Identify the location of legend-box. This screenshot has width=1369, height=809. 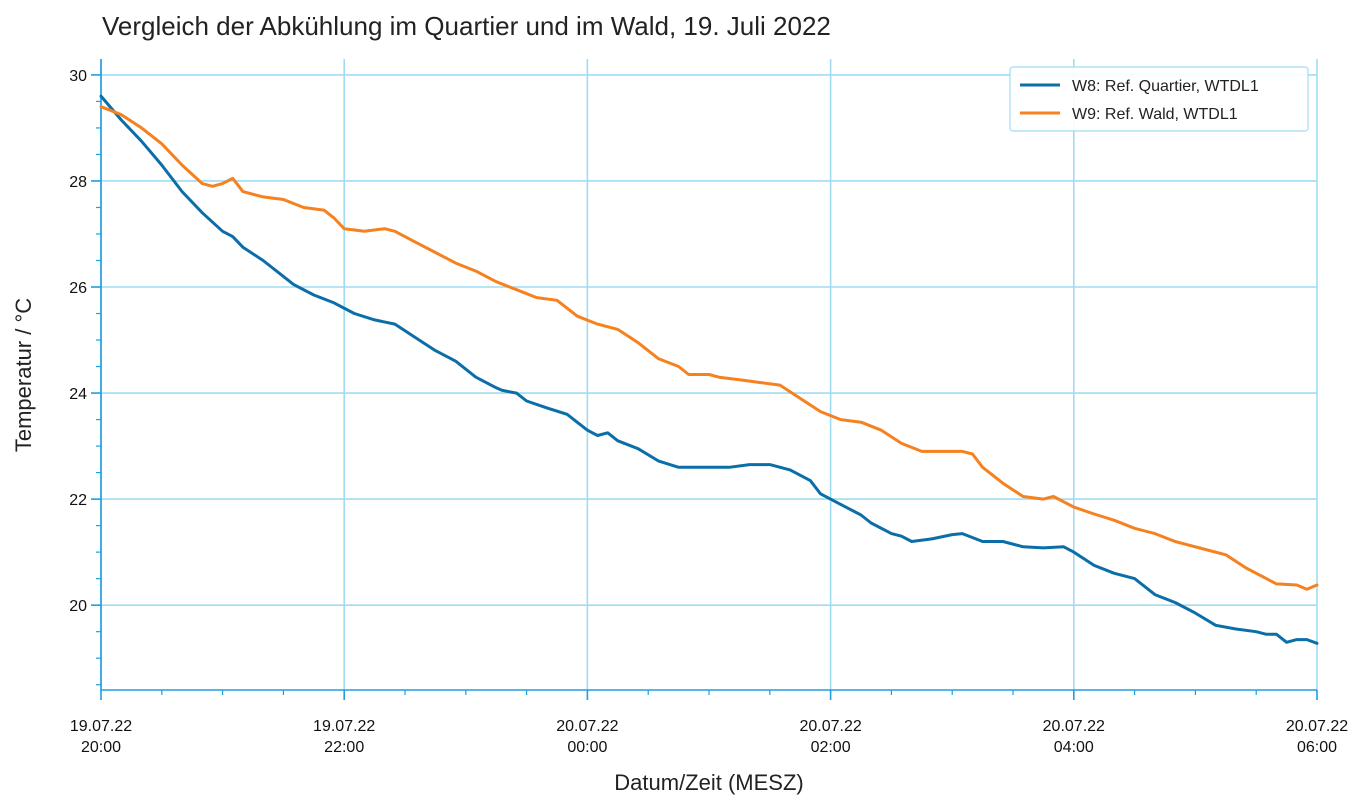
(1159, 99).